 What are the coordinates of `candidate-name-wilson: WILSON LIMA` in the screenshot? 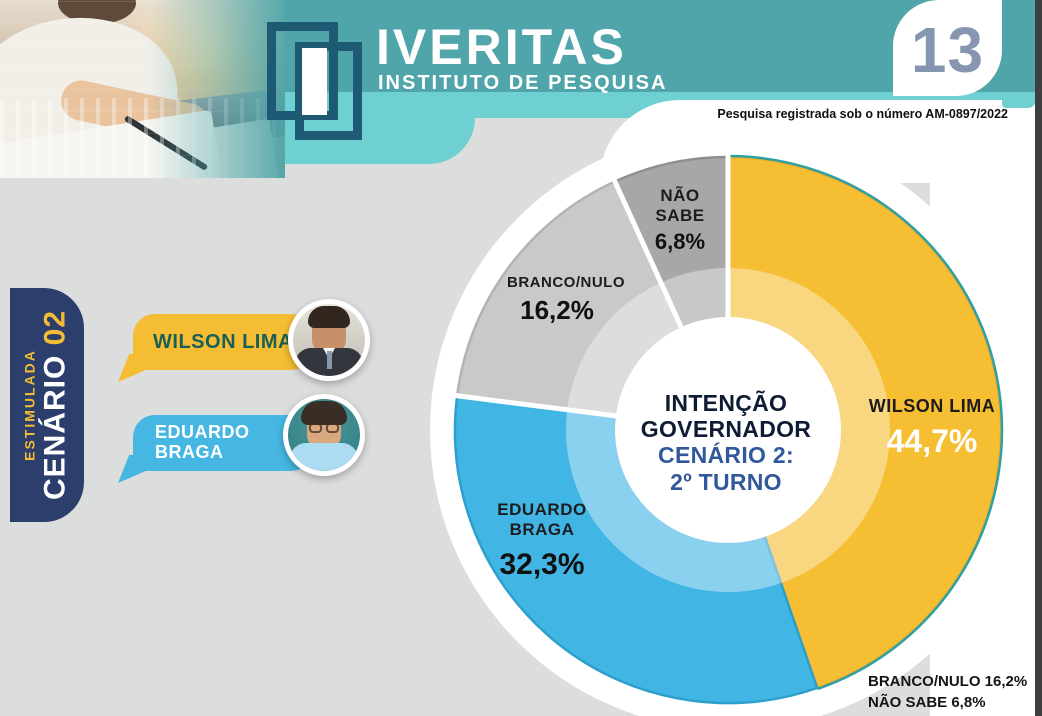 It's located at (223, 341).